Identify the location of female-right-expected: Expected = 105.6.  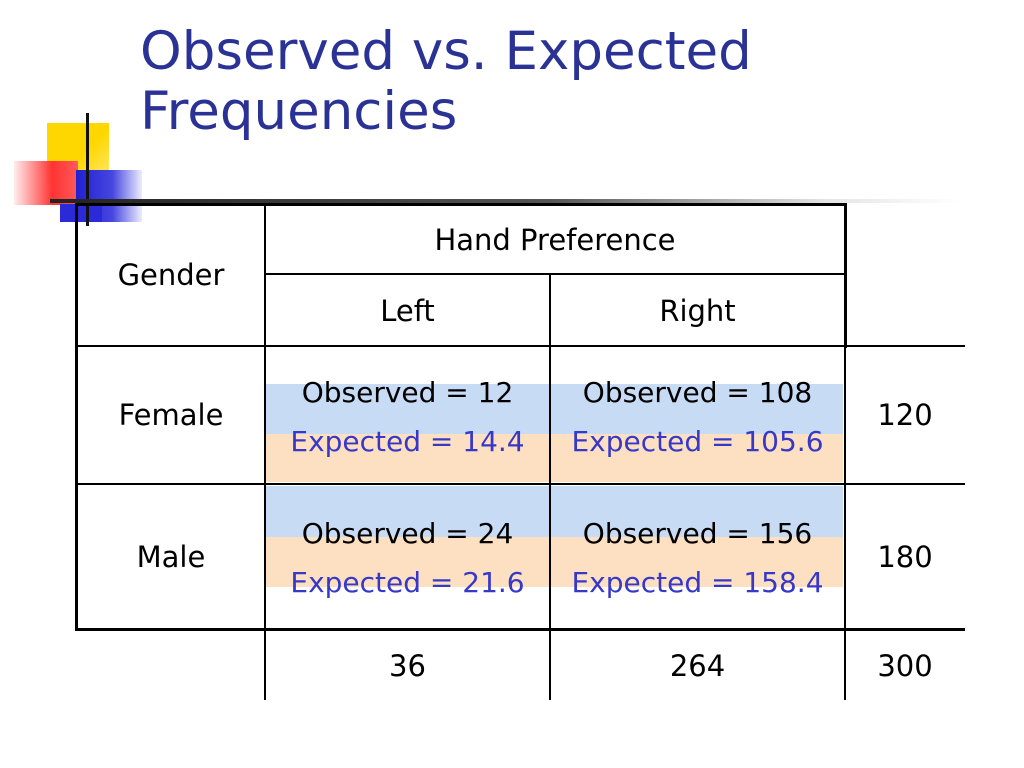
(697, 441).